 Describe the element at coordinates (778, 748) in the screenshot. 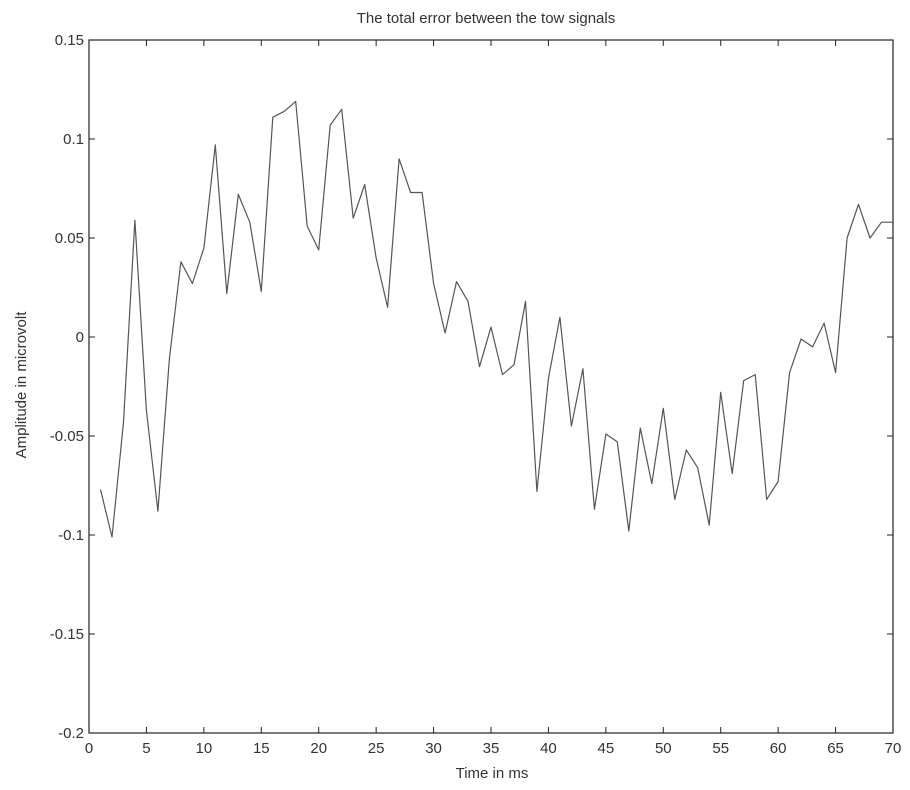

I see `x-tick-label: 60` at that location.